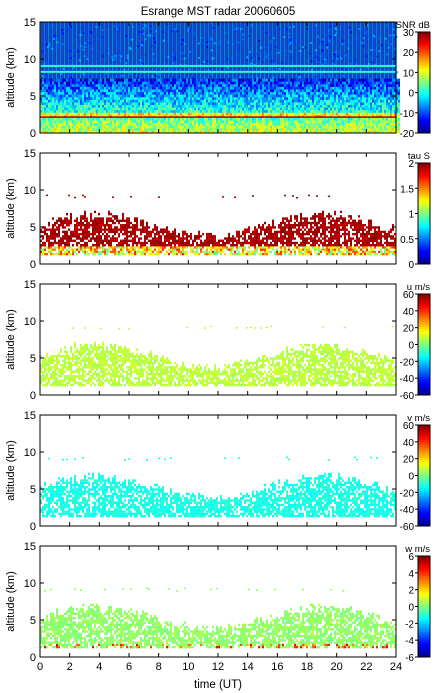  What do you see at coordinates (413, 25) in the screenshot?
I see `colorbar-label: SNR dB` at bounding box center [413, 25].